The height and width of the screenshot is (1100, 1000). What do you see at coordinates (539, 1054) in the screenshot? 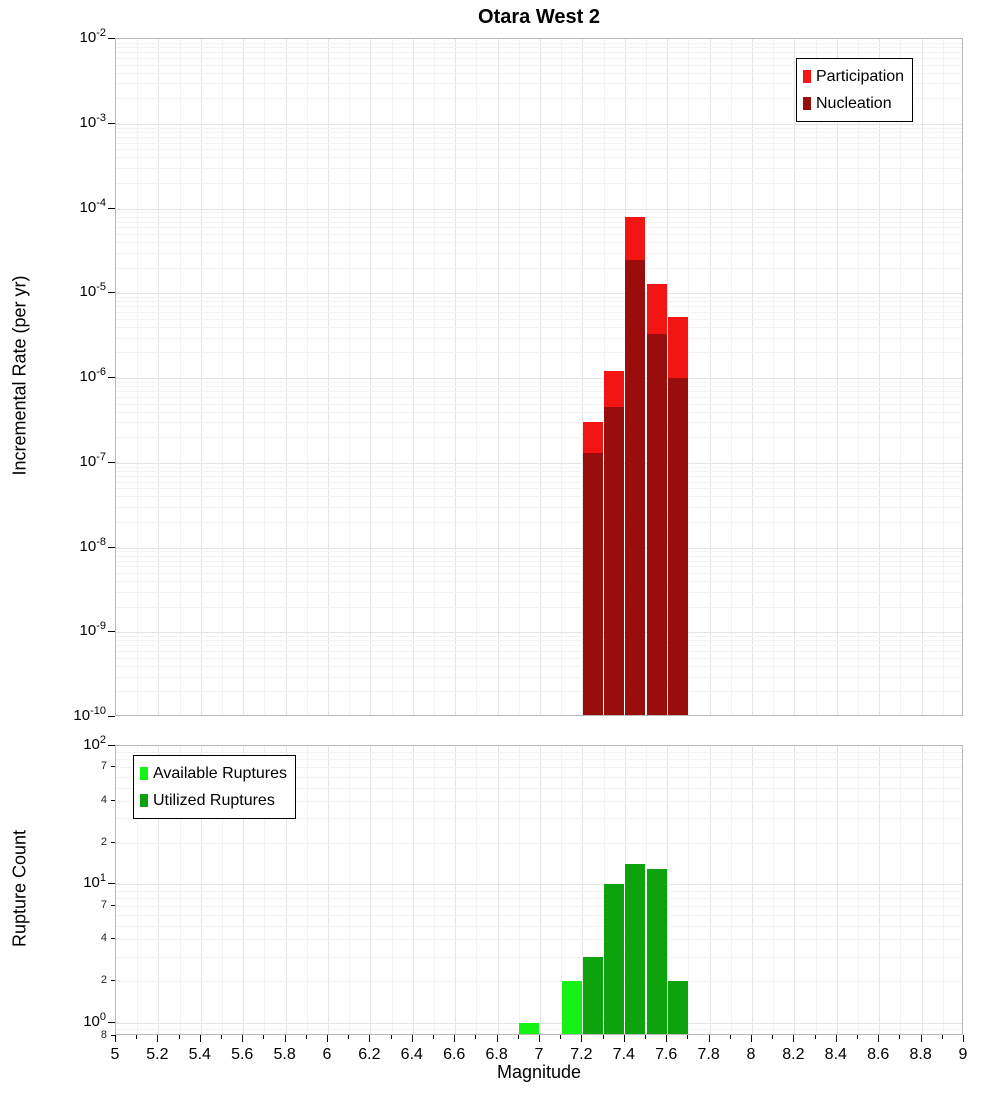
I see `x-tick-label: 7` at bounding box center [539, 1054].